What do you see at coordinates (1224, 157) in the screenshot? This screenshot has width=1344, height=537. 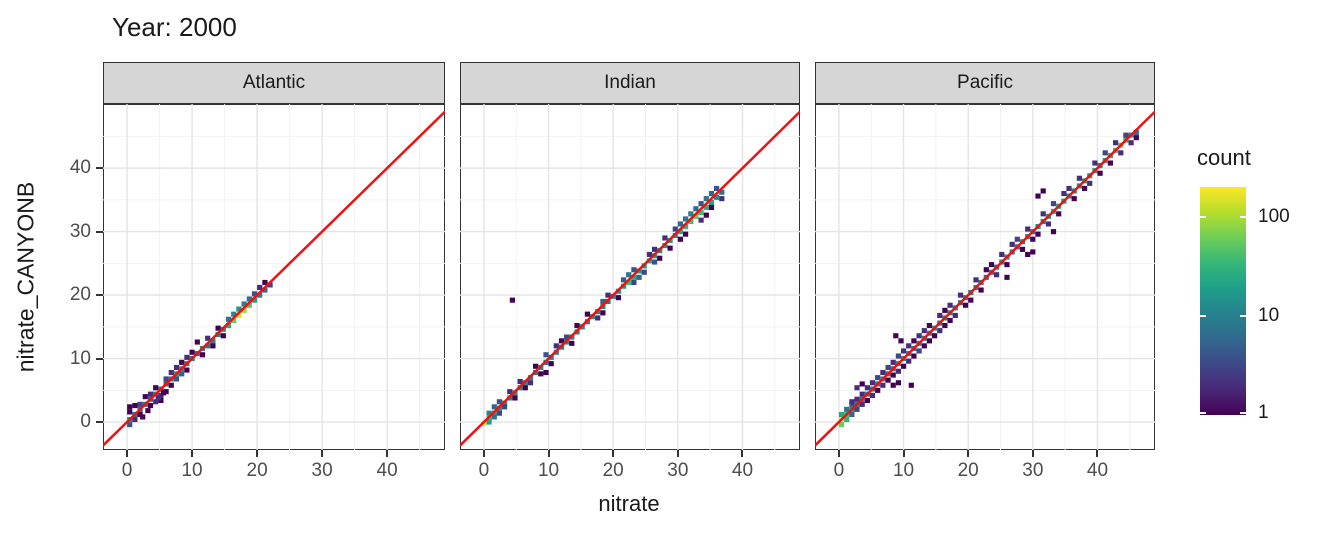 I see `legend-title: count` at bounding box center [1224, 157].